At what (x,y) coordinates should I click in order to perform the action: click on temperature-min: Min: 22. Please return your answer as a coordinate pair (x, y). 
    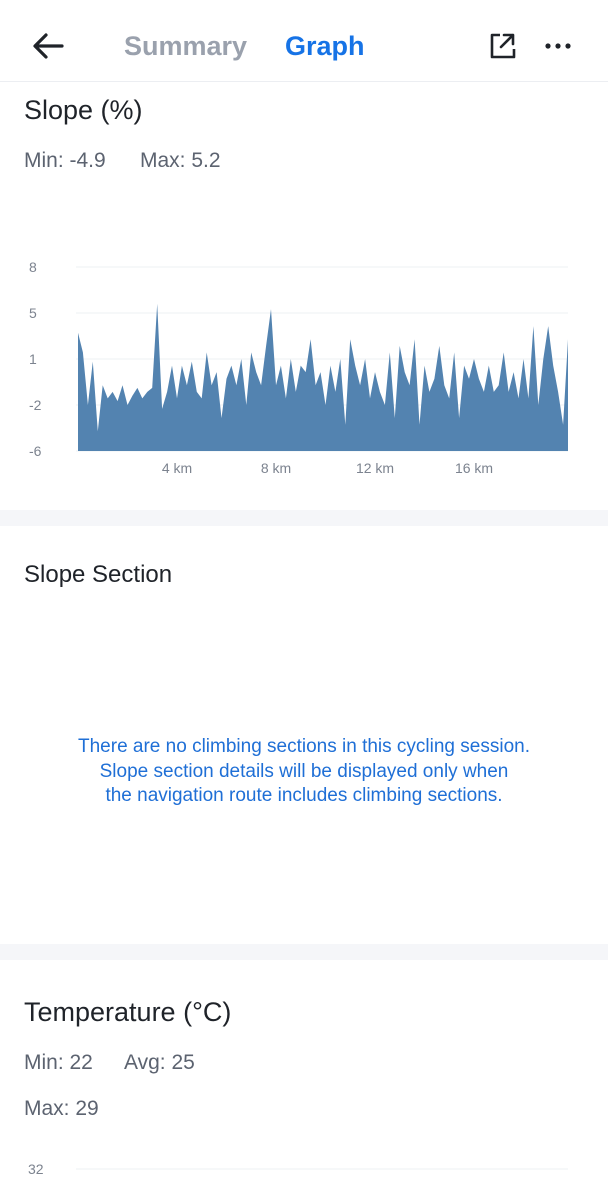
    Looking at the image, I should click on (58, 1062).